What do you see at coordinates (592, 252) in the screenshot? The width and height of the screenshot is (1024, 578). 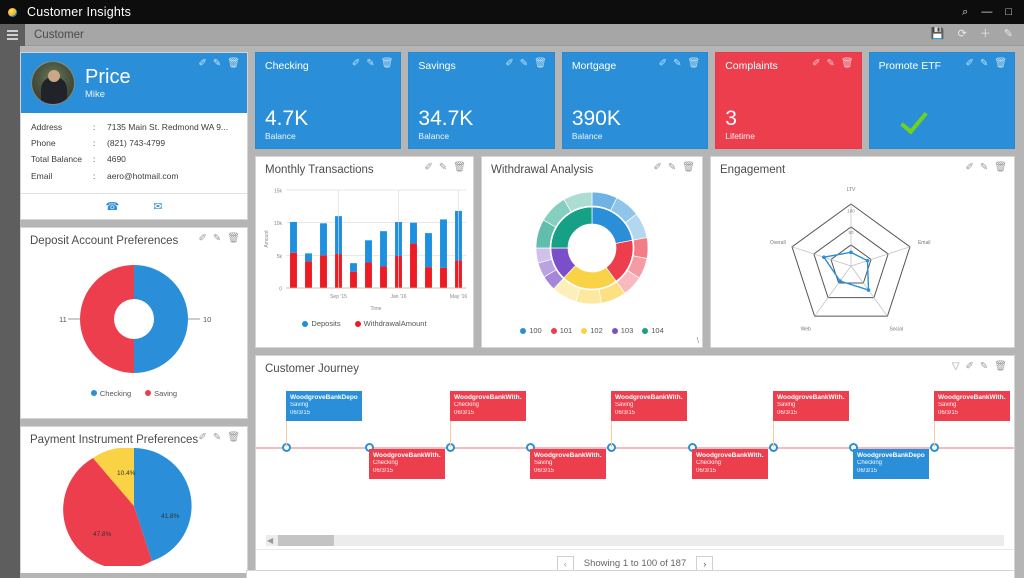 I see `withdrawal-sunburst-chart` at bounding box center [592, 252].